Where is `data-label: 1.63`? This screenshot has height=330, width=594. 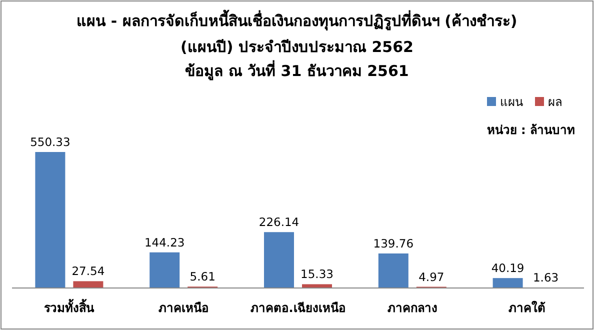
data-label: 1.63 is located at coordinates (545, 277).